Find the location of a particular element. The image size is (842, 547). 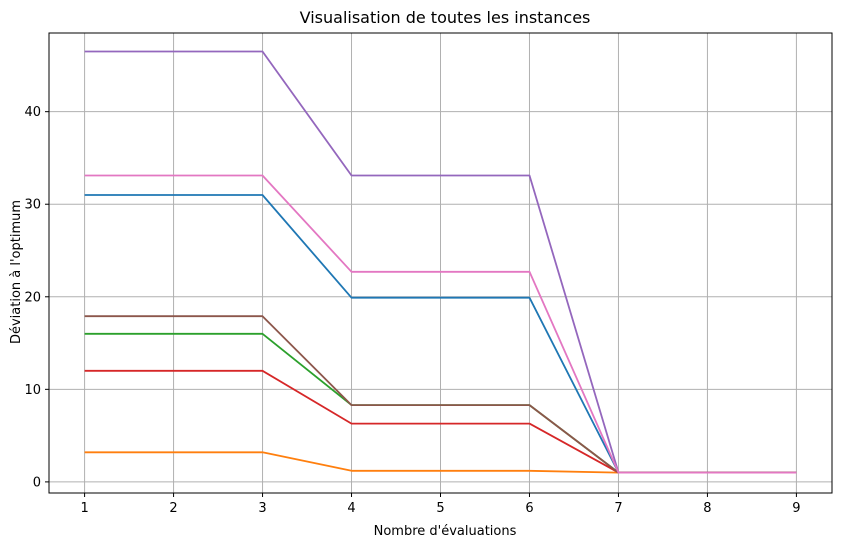

x-tick-label: 3 is located at coordinates (262, 508).